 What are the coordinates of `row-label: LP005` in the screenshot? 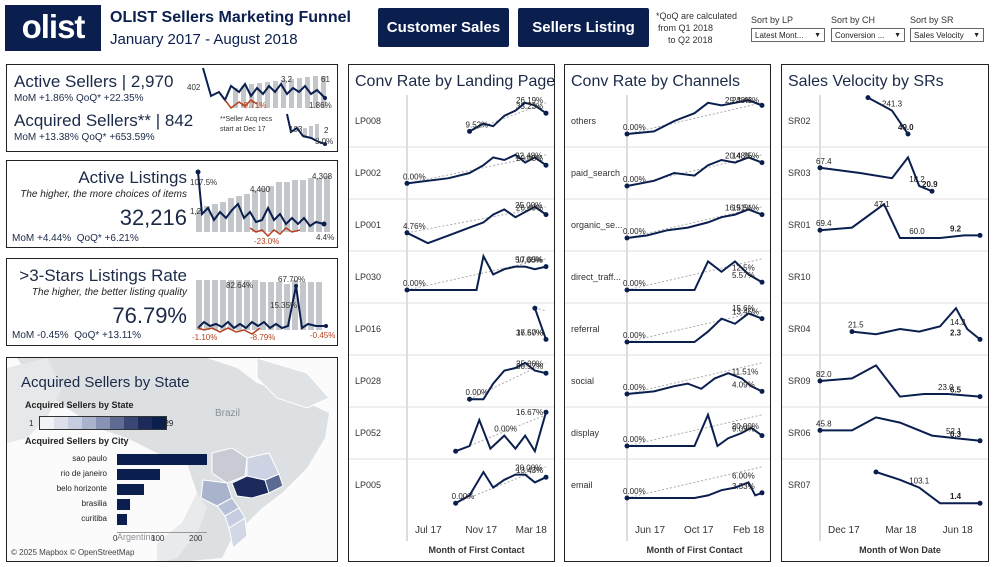 It's located at (368, 485).